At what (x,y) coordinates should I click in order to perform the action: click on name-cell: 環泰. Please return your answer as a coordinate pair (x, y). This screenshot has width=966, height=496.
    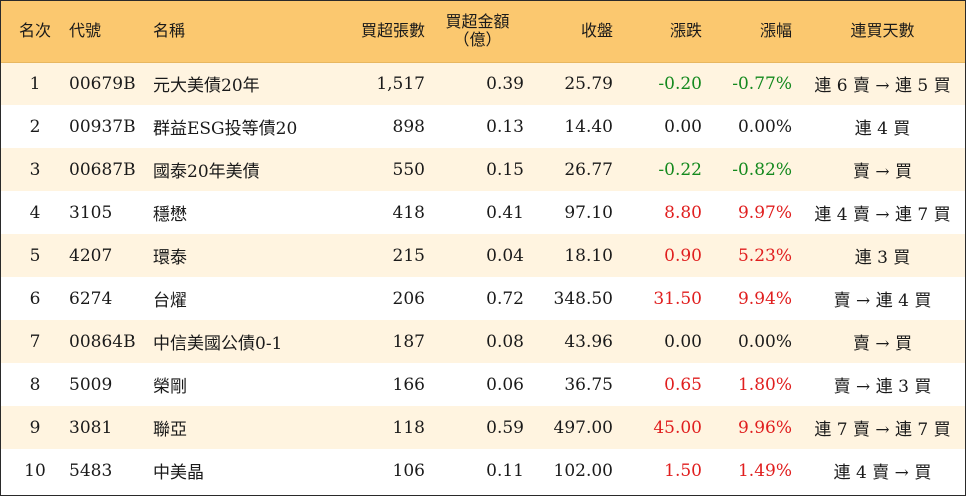
    Looking at the image, I should click on (170, 258).